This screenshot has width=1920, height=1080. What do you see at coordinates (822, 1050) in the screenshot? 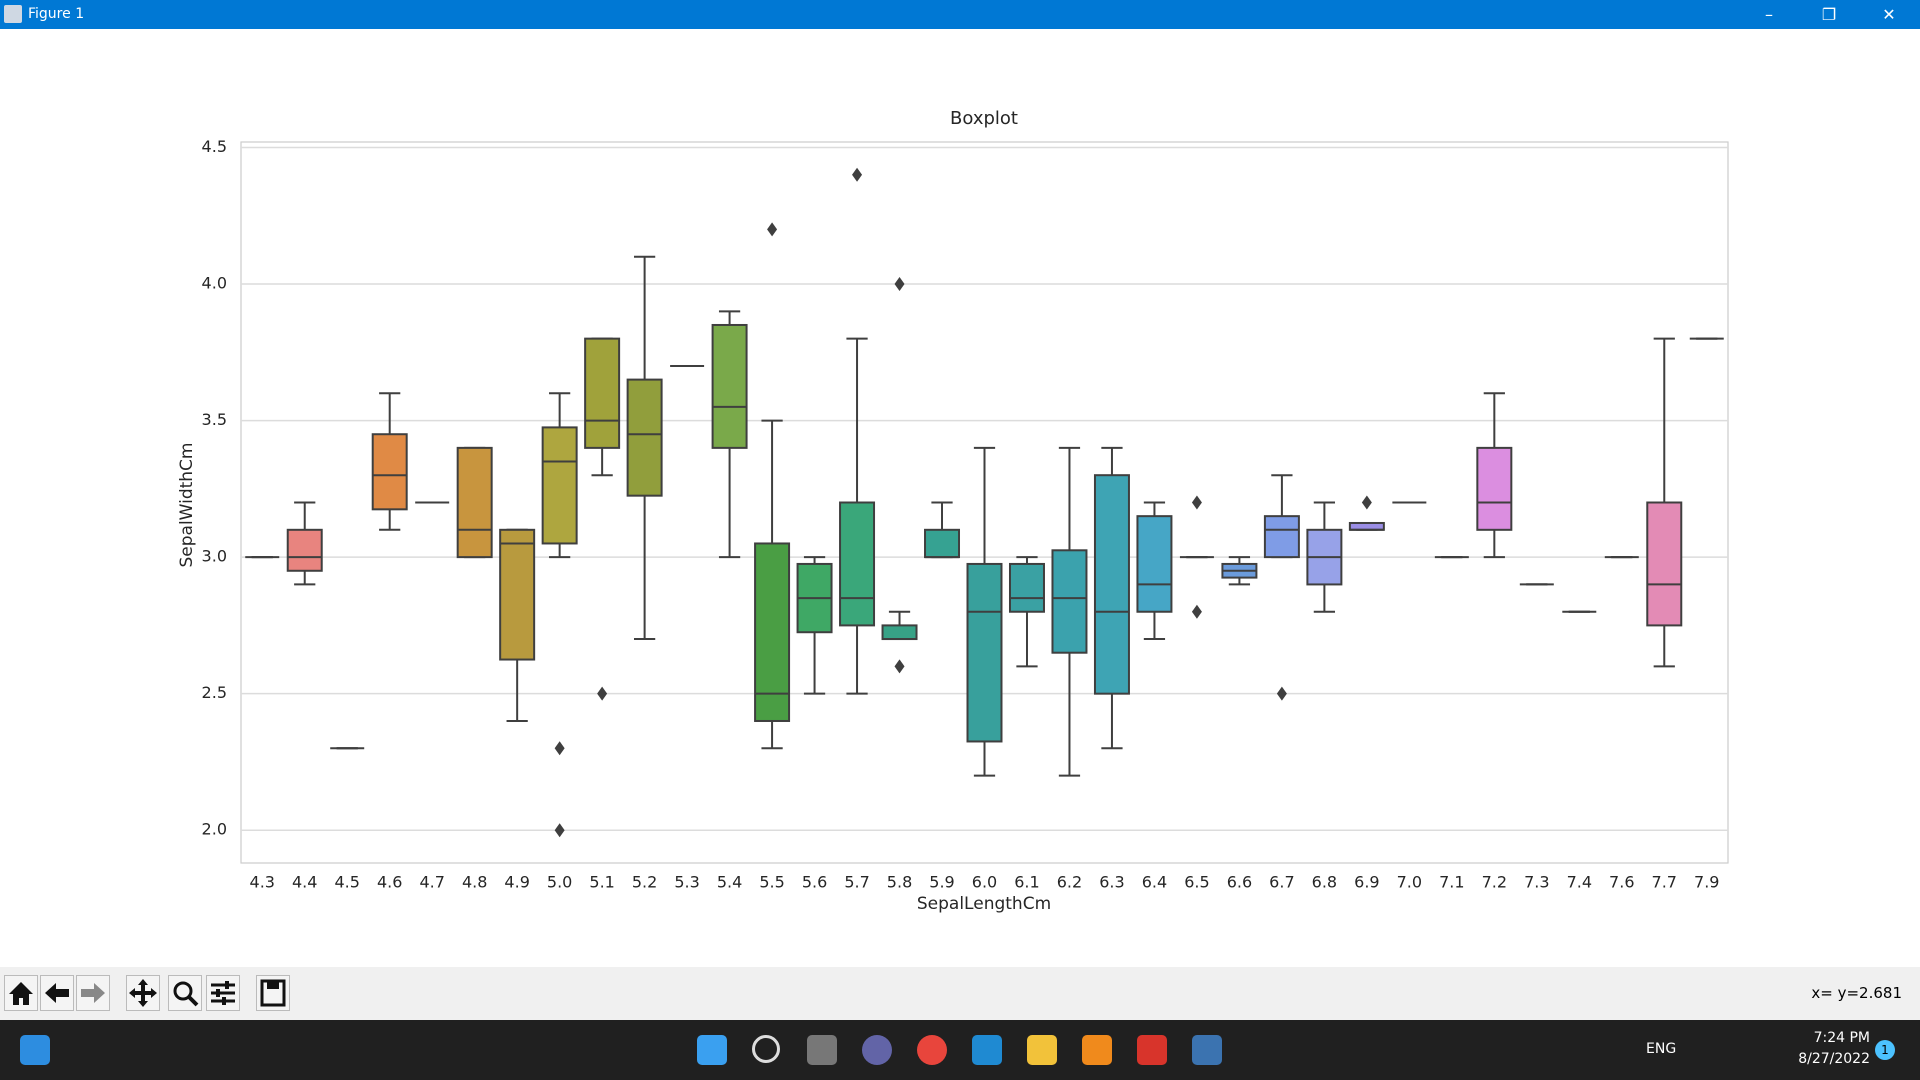
I see `task-view-button` at bounding box center [822, 1050].